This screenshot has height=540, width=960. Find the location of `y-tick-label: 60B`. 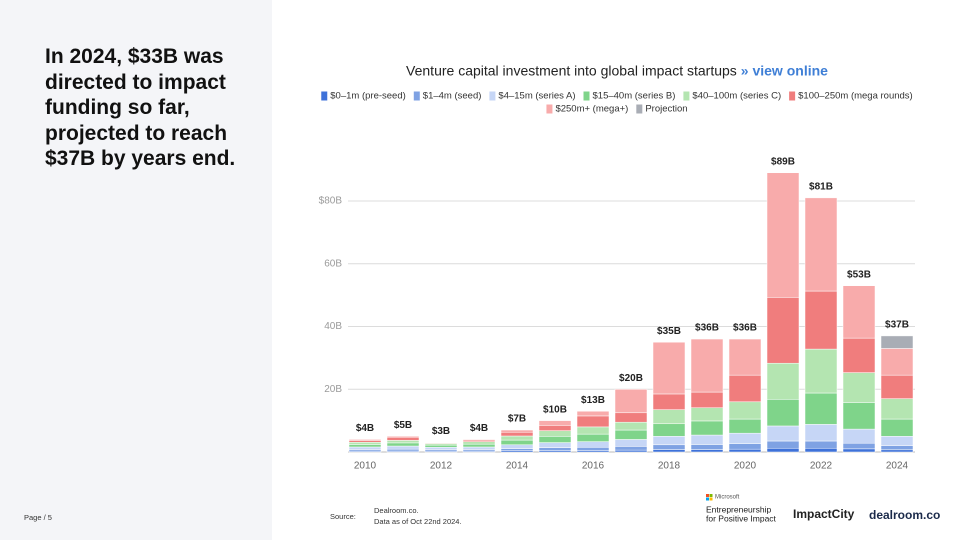

y-tick-label: 60B is located at coordinates (333, 263).